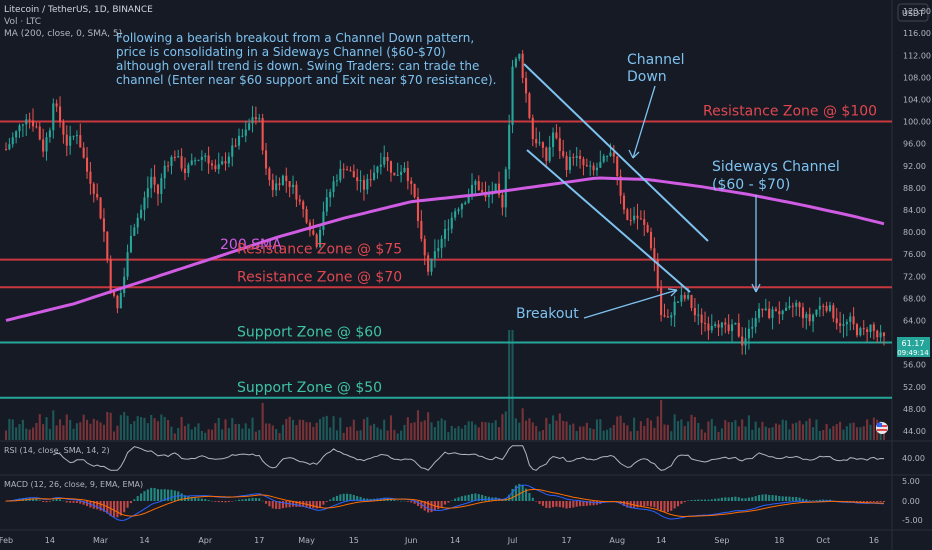 Image resolution: width=932 pixels, height=550 pixels. What do you see at coordinates (411, 540) in the screenshot?
I see `time-tick: Jun` at bounding box center [411, 540].